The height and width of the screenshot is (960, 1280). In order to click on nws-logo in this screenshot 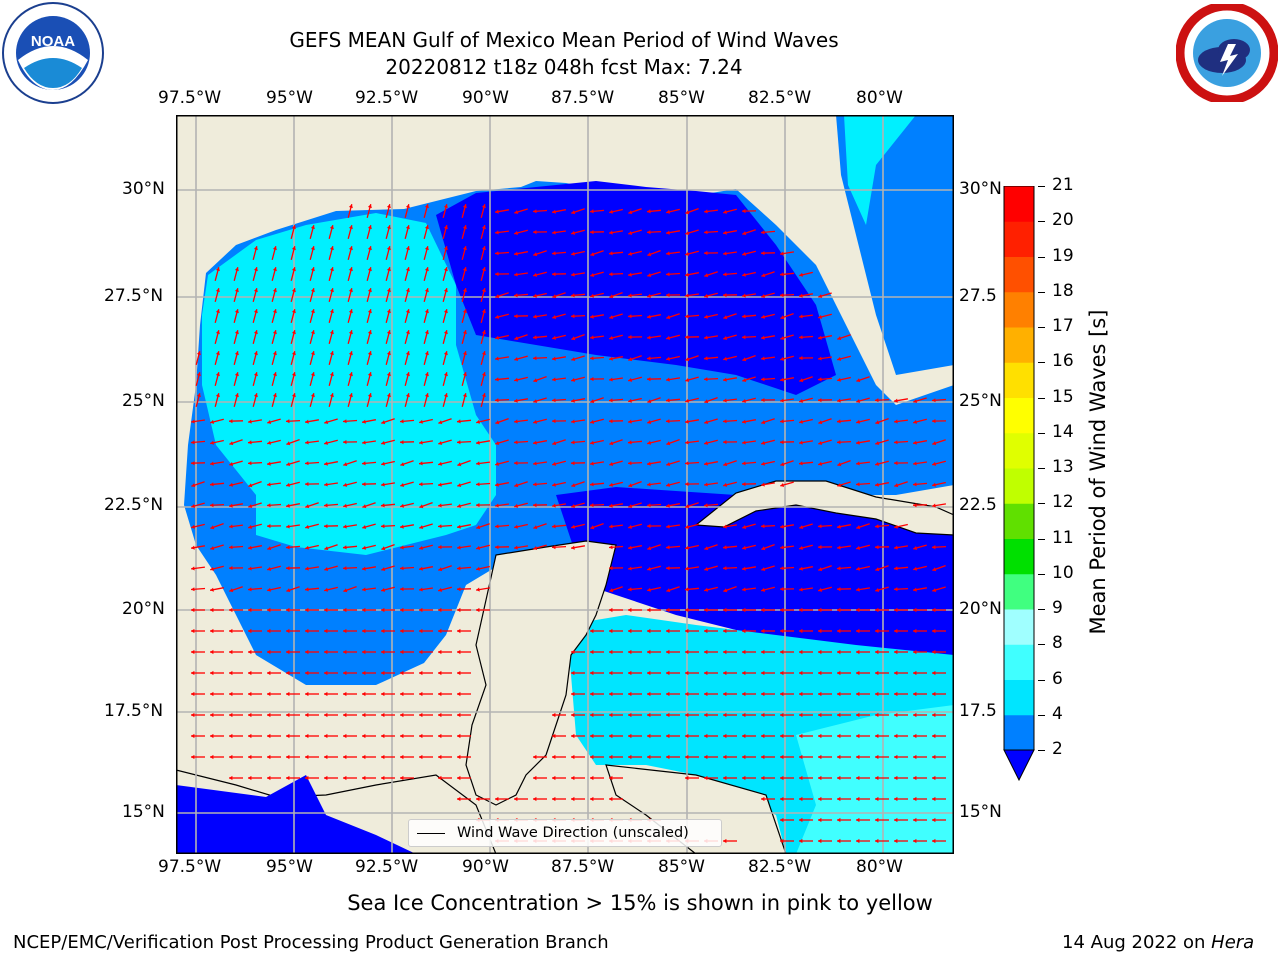, I will do `click(1227, 53)`.